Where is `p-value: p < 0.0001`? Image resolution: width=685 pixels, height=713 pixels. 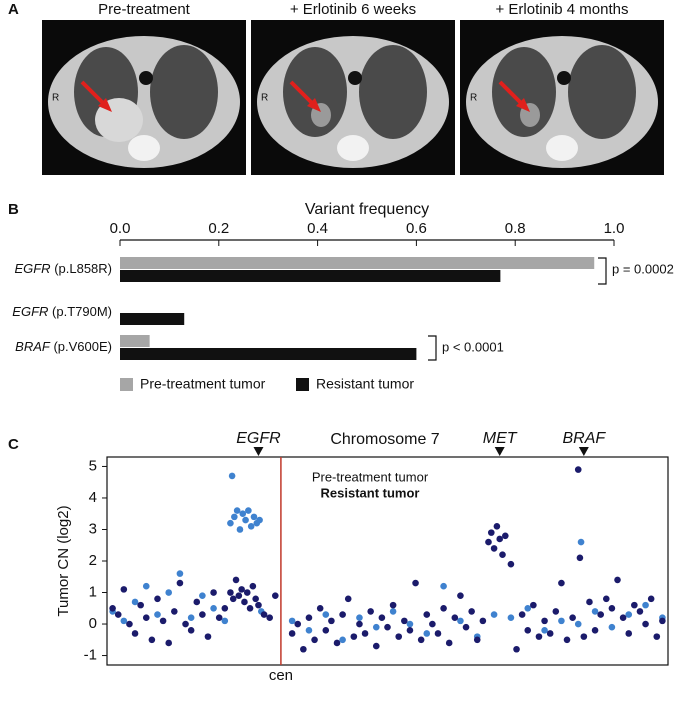 p-value: p < 0.0001 is located at coordinates (473, 346).